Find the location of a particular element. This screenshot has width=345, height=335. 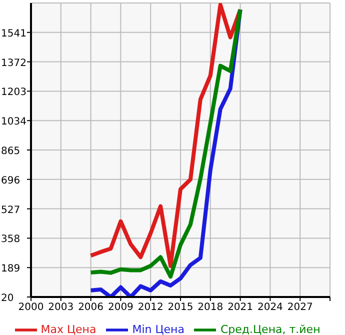

x-tick-label: 2018 is located at coordinates (211, 308).